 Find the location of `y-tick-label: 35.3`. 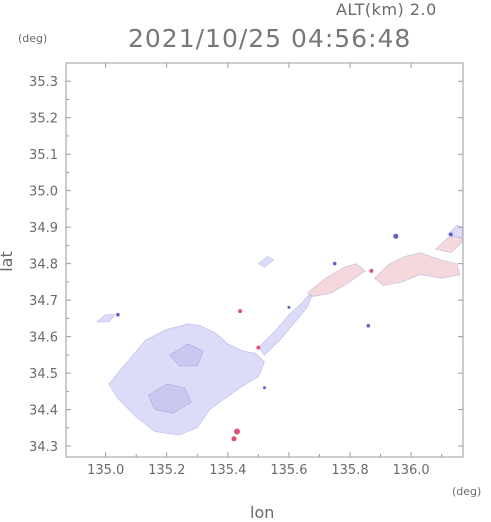

y-tick-label: 35.3 is located at coordinates (43, 82).